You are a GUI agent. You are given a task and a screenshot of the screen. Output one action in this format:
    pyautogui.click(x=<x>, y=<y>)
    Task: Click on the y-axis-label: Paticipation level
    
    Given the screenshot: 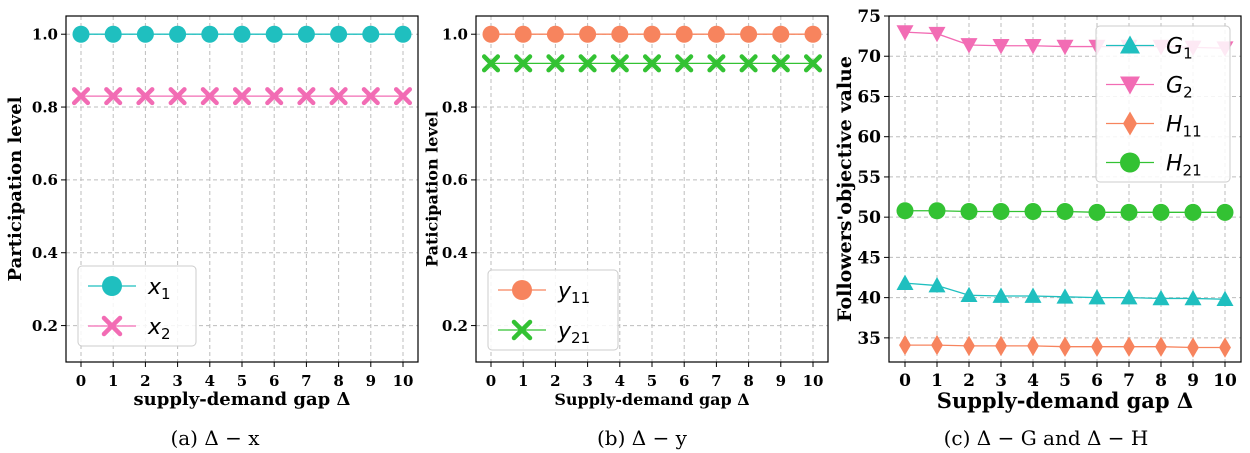 What is the action you would take?
    pyautogui.click(x=432, y=189)
    